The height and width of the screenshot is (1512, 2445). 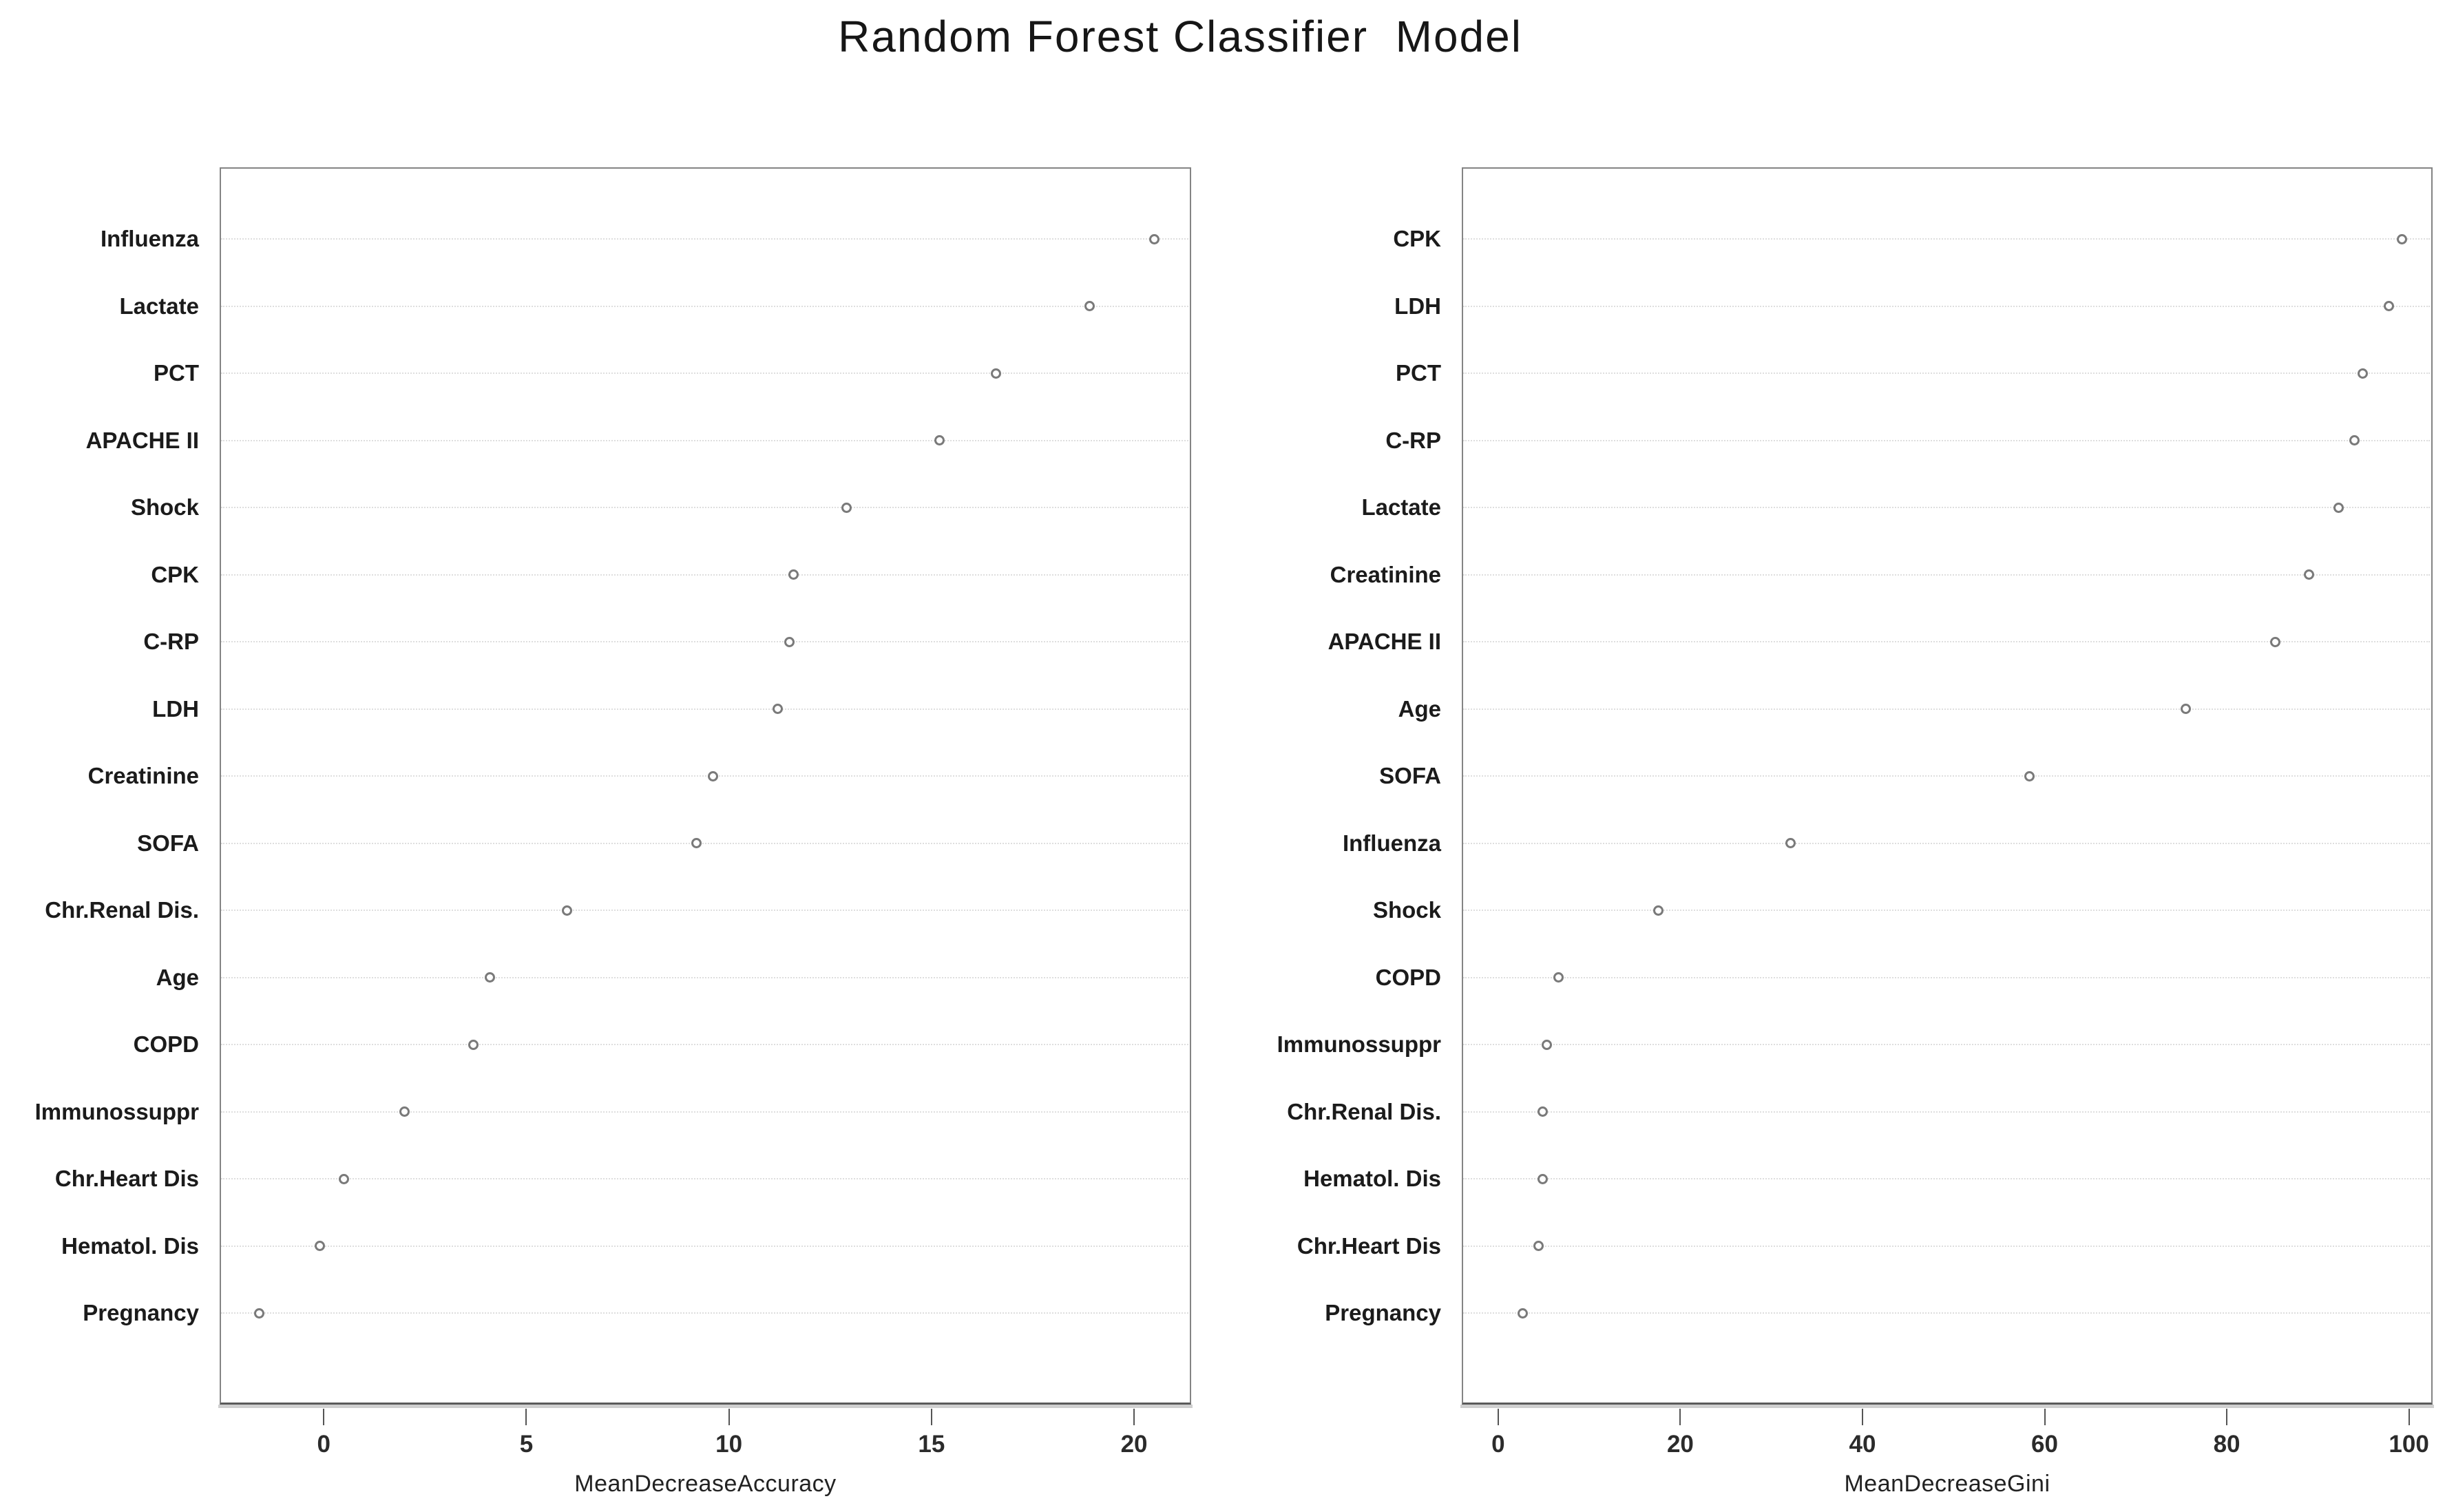 I want to click on x-axis-tick-label: 0, so click(x=1498, y=1444).